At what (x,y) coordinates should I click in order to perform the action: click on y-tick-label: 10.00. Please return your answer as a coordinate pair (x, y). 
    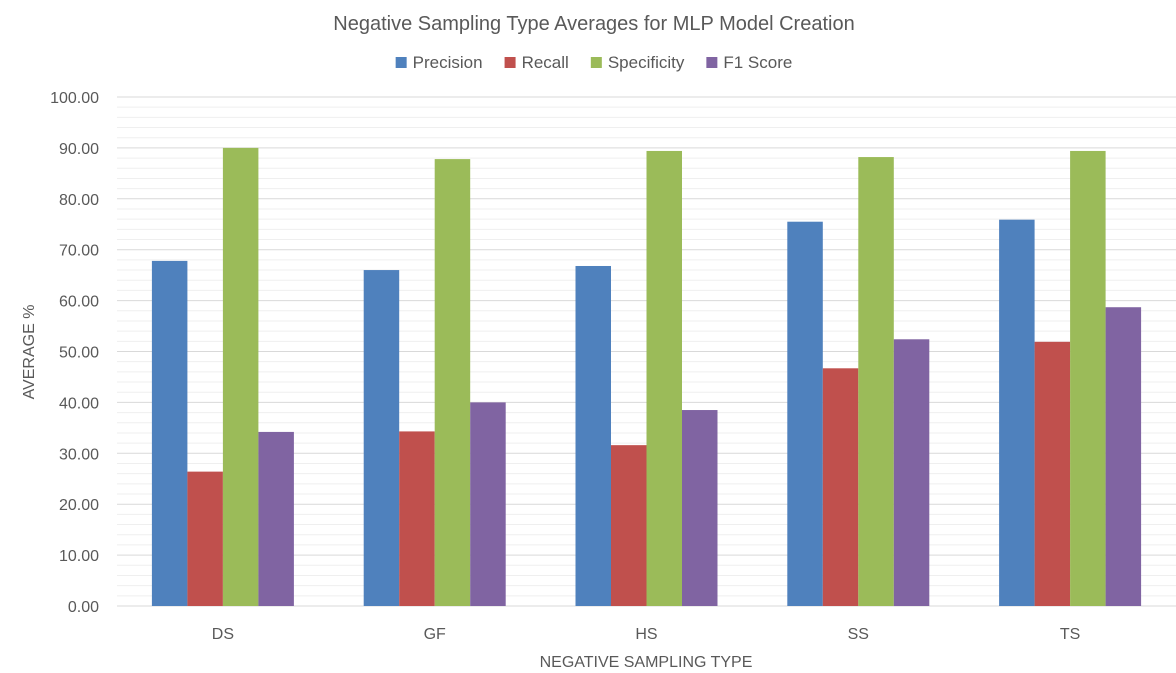
    Looking at the image, I should click on (79, 556).